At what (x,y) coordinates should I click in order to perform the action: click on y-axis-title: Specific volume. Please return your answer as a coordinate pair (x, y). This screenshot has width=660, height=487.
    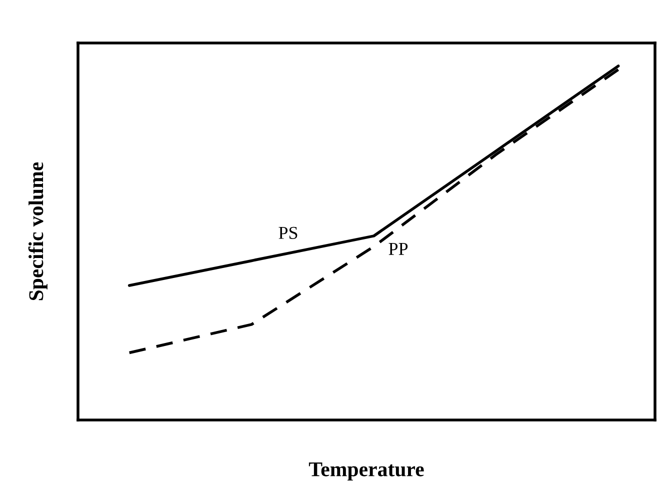
    Looking at the image, I should click on (38, 231).